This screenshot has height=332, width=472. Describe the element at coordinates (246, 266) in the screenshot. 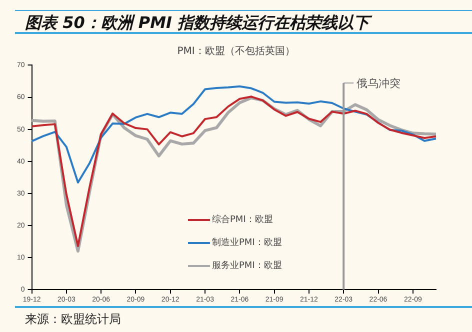

I see `legend-label: 服务业PMI：欧盟` at that location.